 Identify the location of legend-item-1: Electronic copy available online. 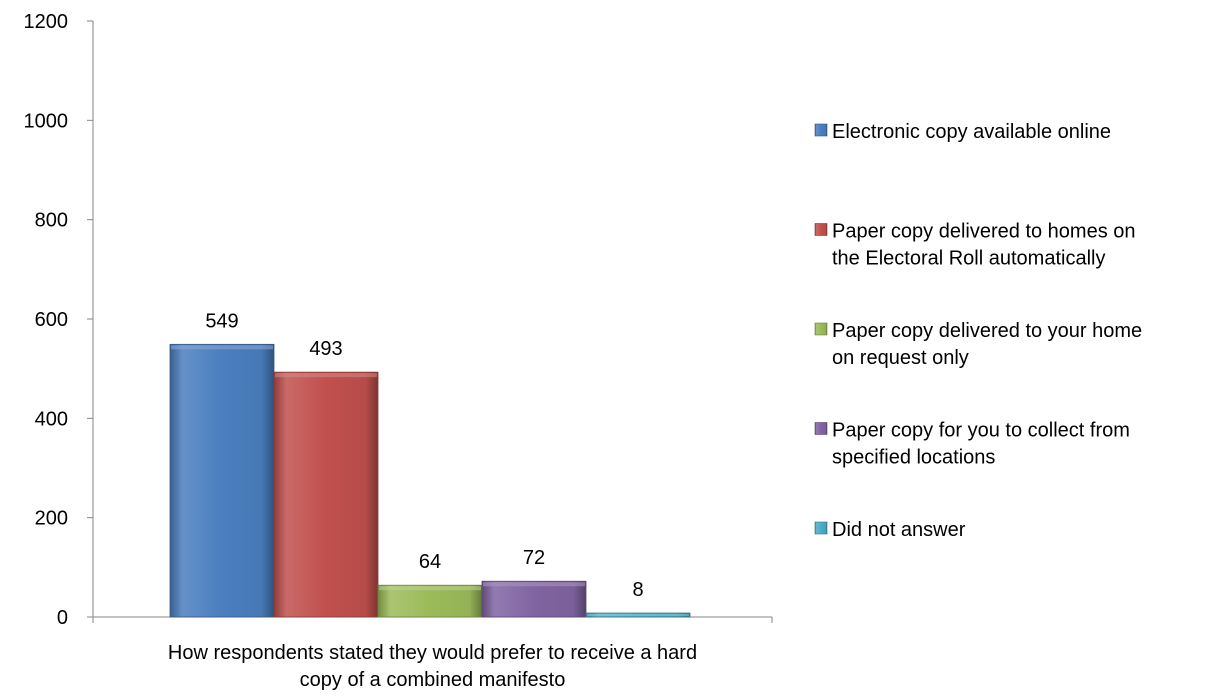
(962, 132).